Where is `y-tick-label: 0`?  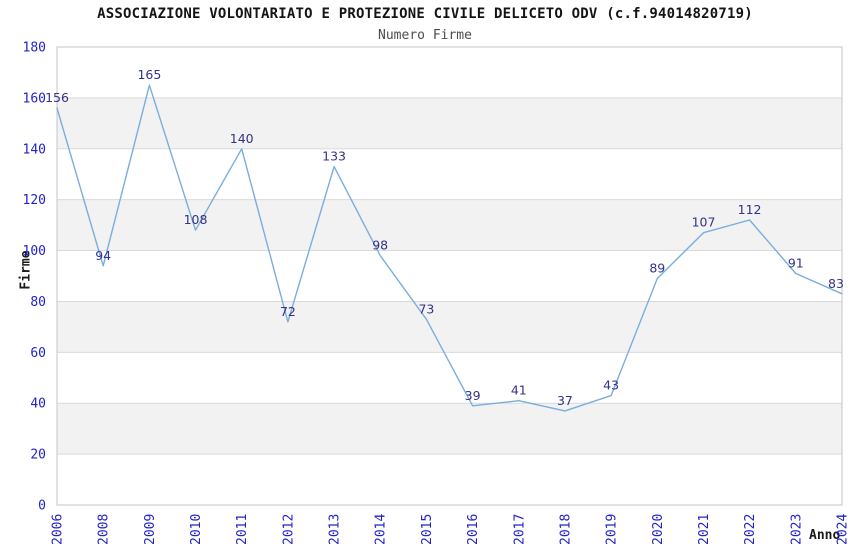
y-tick-label: 0 is located at coordinates (42, 506).